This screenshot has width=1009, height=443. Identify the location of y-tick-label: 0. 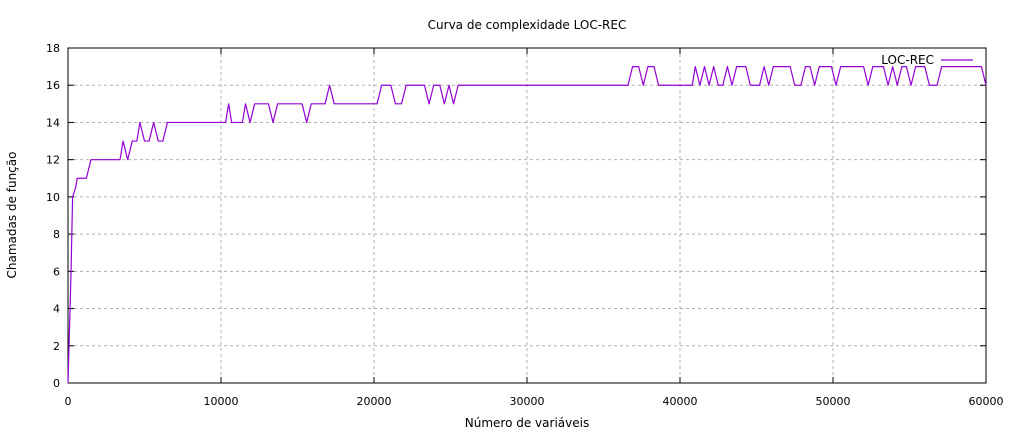
(56, 383).